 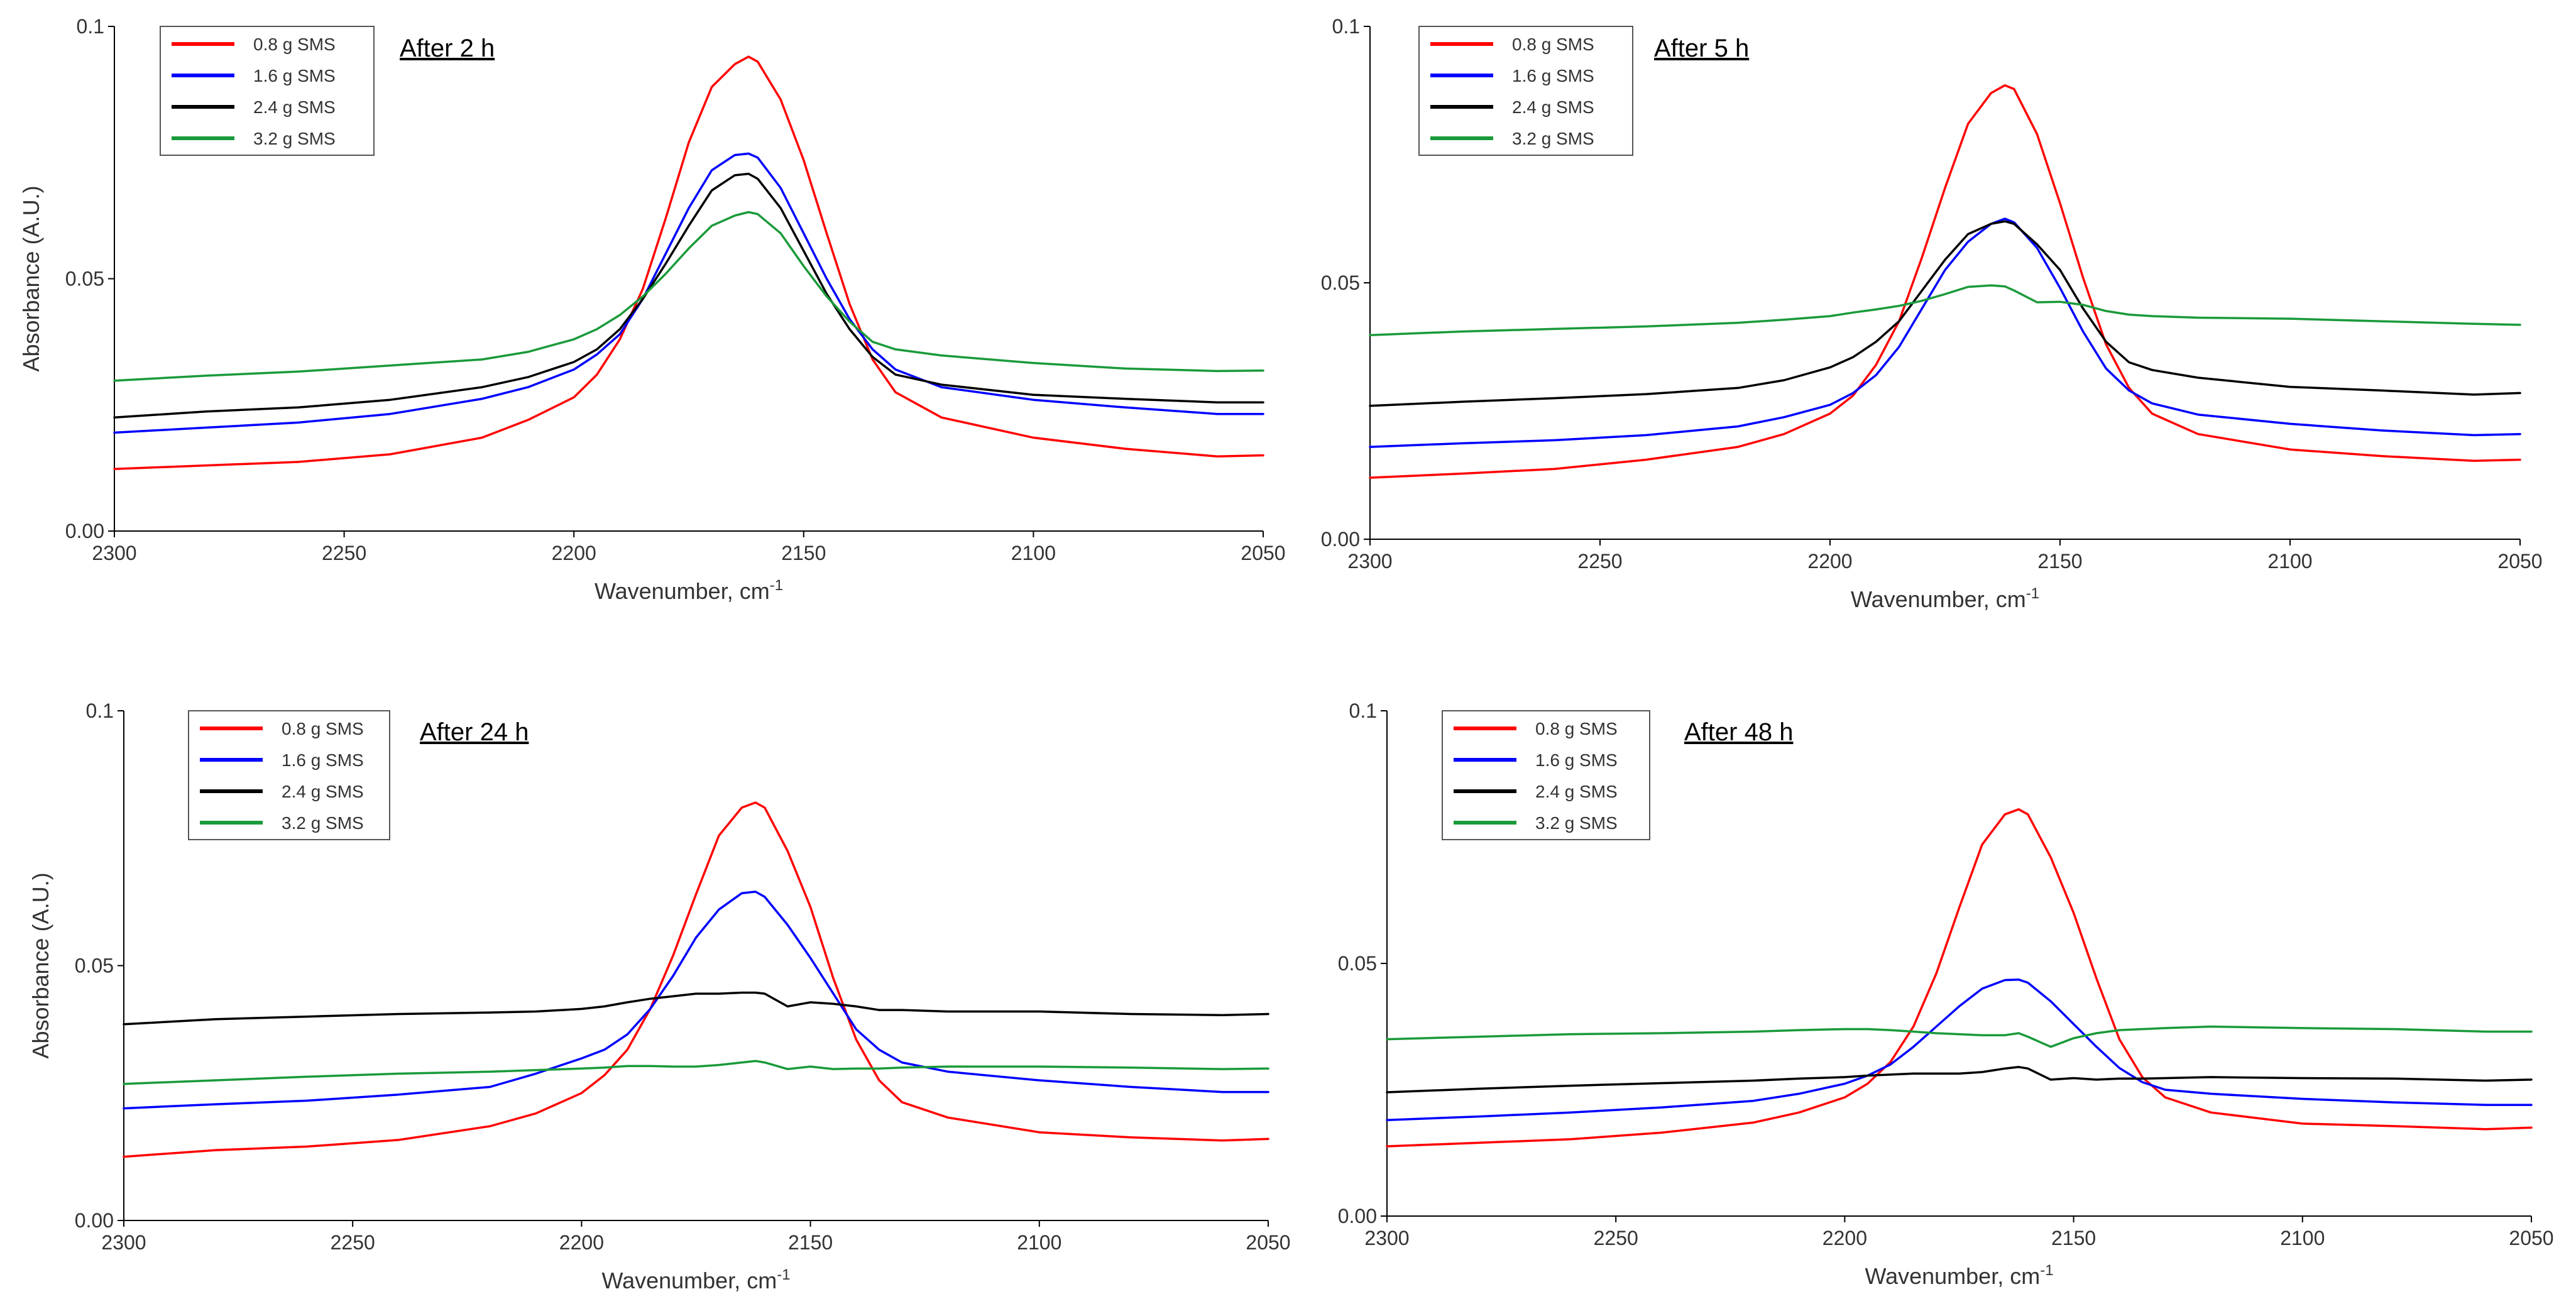 I want to click on panel-title: After 48 h, so click(x=1738, y=732).